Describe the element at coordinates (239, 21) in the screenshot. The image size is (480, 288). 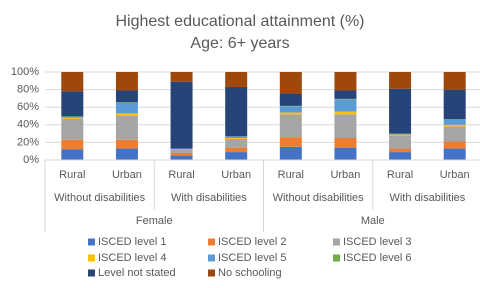
I see `chart-title: Highest educational attainment (%)` at that location.